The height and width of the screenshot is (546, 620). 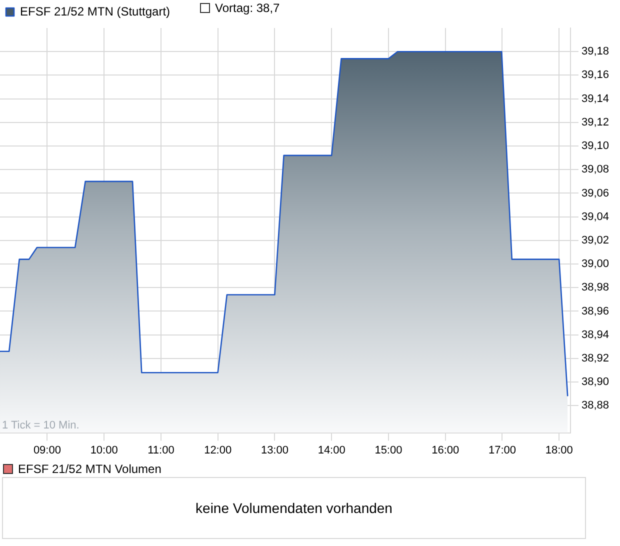 I want to click on y-tick-label: 39,06, so click(x=595, y=193).